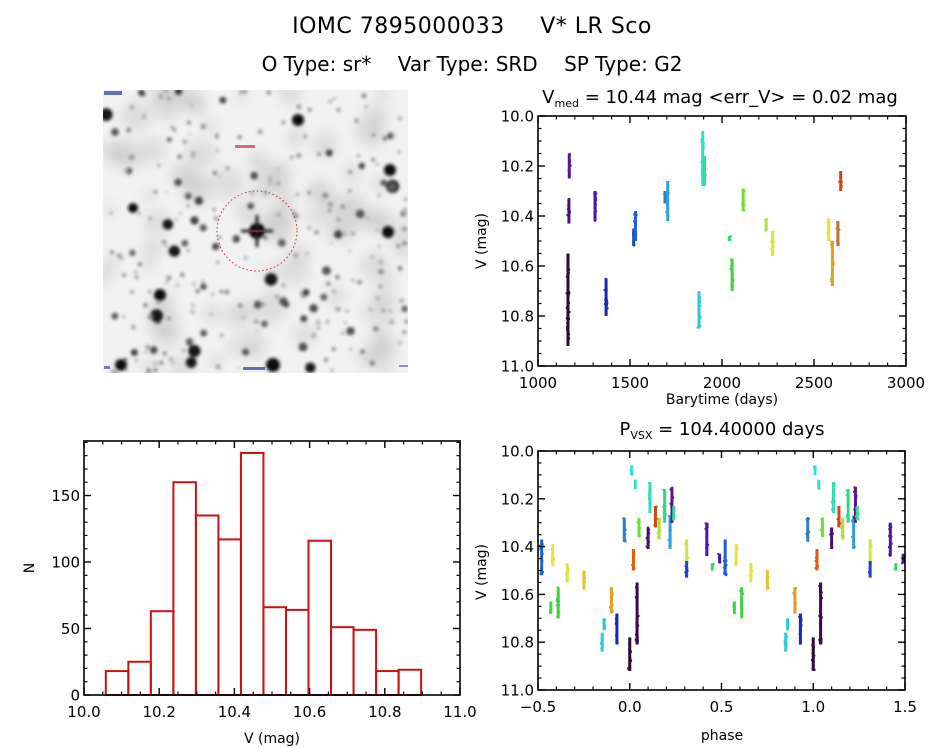 The width and height of the screenshot is (944, 747). Describe the element at coordinates (272, 739) in the screenshot. I see `histogram-xlabel: V (mag)` at that location.